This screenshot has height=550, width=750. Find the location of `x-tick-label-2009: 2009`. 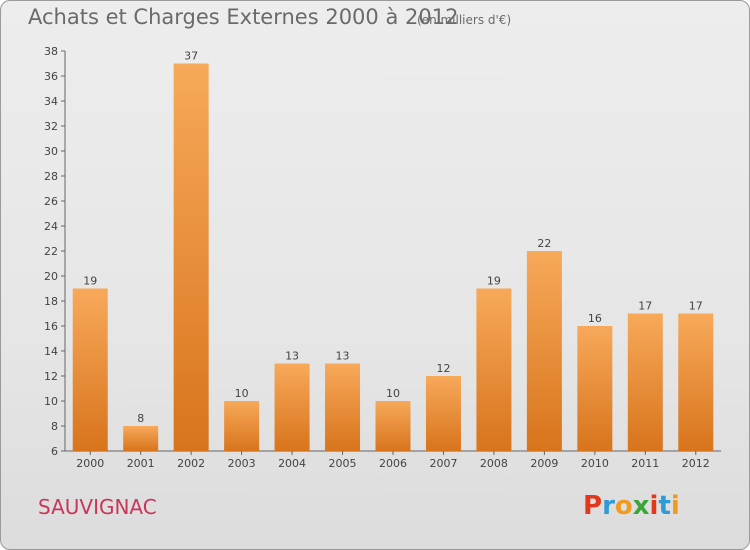

x-tick-label-2009: 2009 is located at coordinates (544, 463).